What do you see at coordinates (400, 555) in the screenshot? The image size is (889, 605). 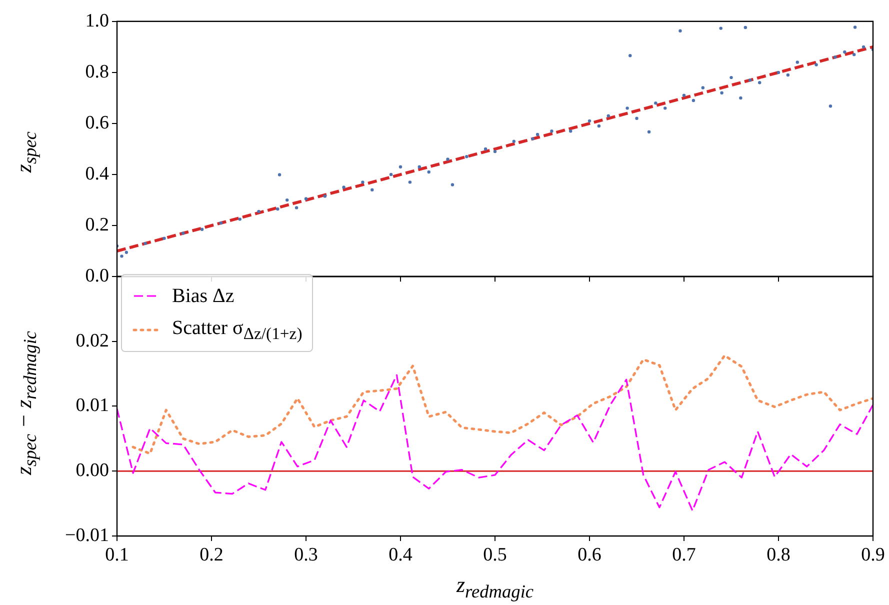 I see `x-tick-label: 0.4` at bounding box center [400, 555].